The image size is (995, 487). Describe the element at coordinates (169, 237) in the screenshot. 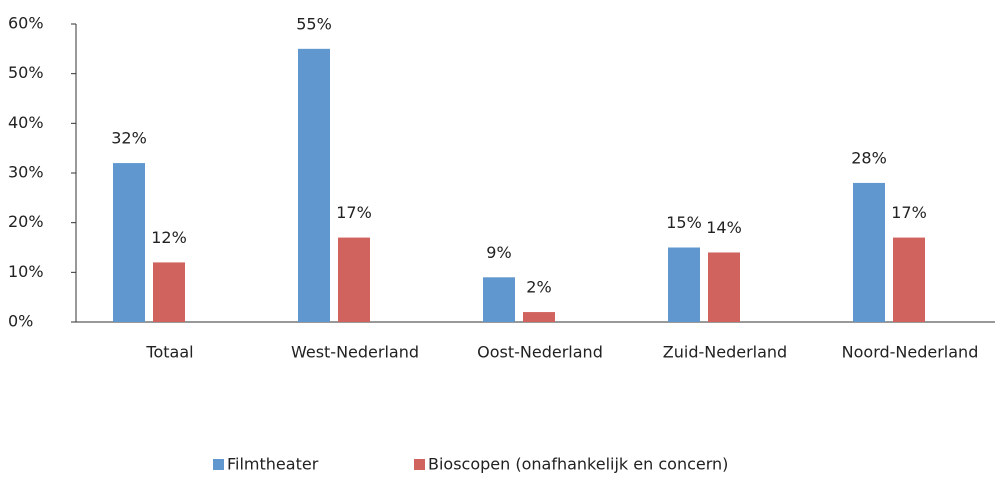

I see `data-label: 12%` at that location.